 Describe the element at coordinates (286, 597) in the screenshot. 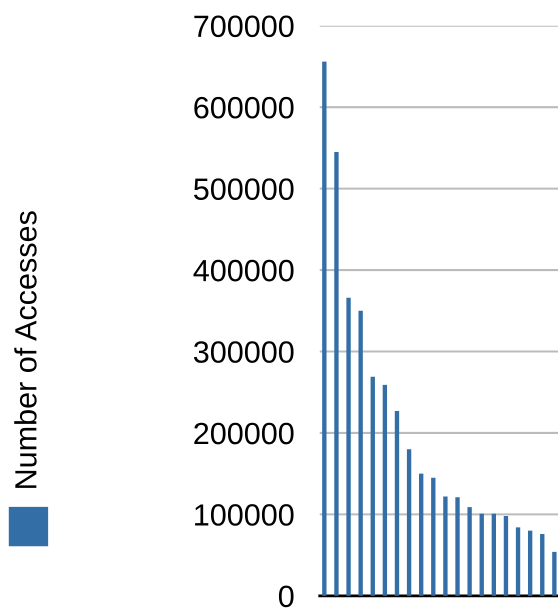

I see `y-tick-label: 0` at that location.